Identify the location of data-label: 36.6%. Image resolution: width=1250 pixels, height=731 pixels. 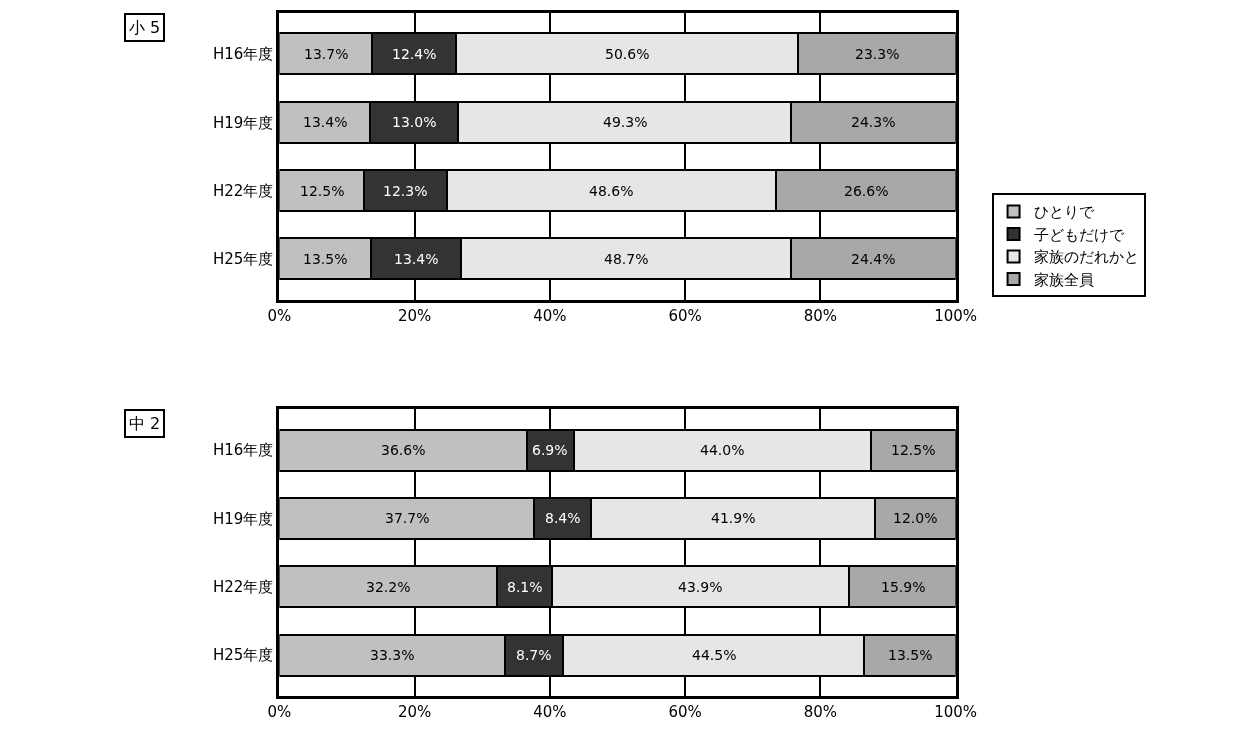
(403, 450).